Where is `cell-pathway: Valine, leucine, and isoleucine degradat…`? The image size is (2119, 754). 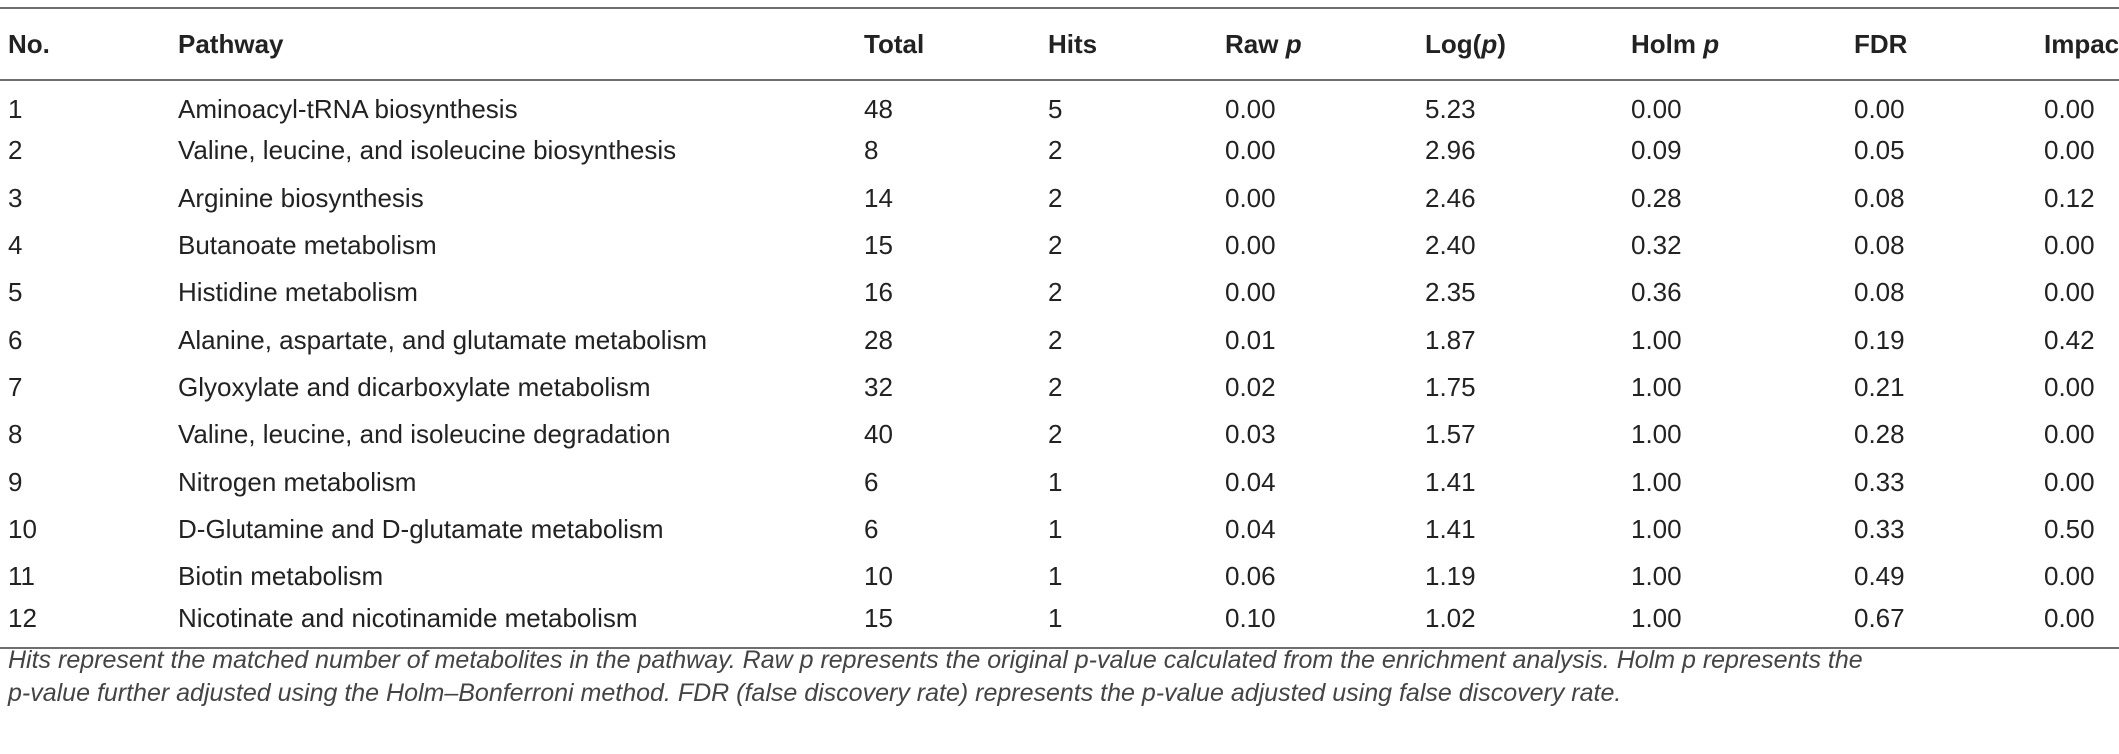 cell-pathway: Valine, leucine, and isoleucine degradat… is located at coordinates (424, 434).